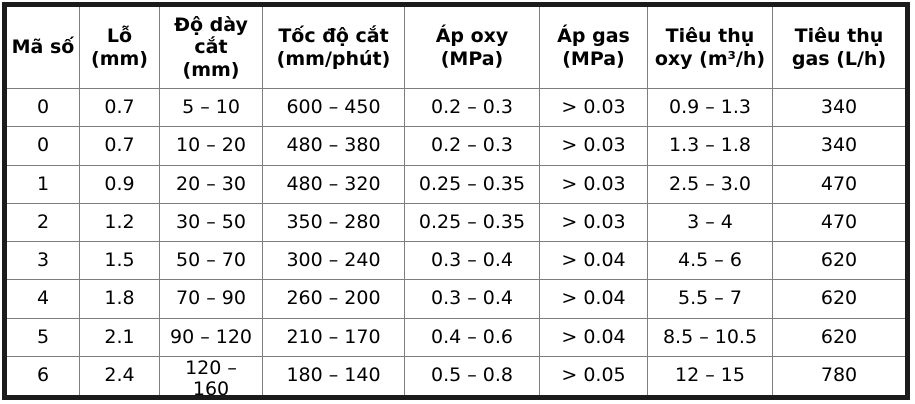  What do you see at coordinates (710, 299) in the screenshot?
I see `table-cell: 5.5 – 7` at bounding box center [710, 299].